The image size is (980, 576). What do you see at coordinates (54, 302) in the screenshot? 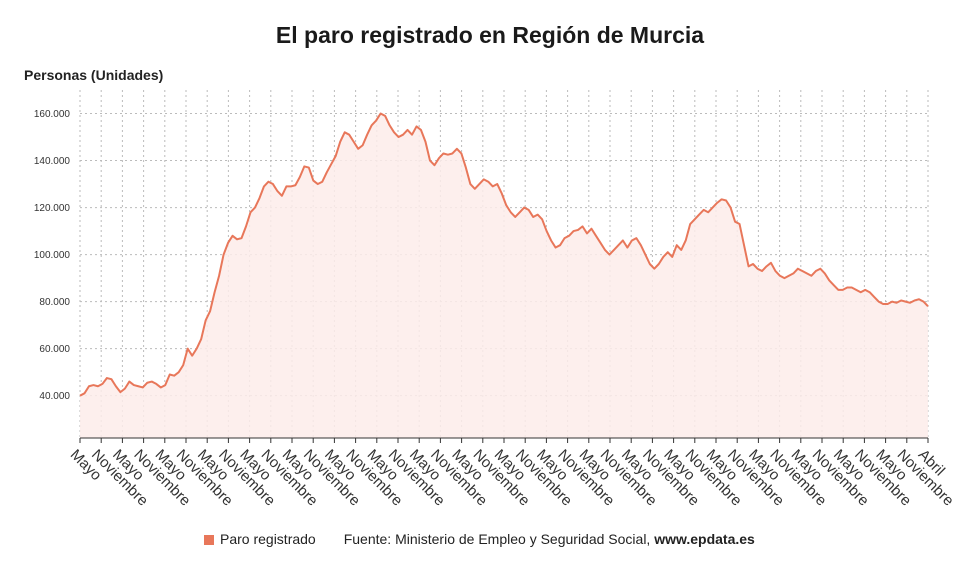
I see `y-tick-label: 80.000` at bounding box center [54, 302].